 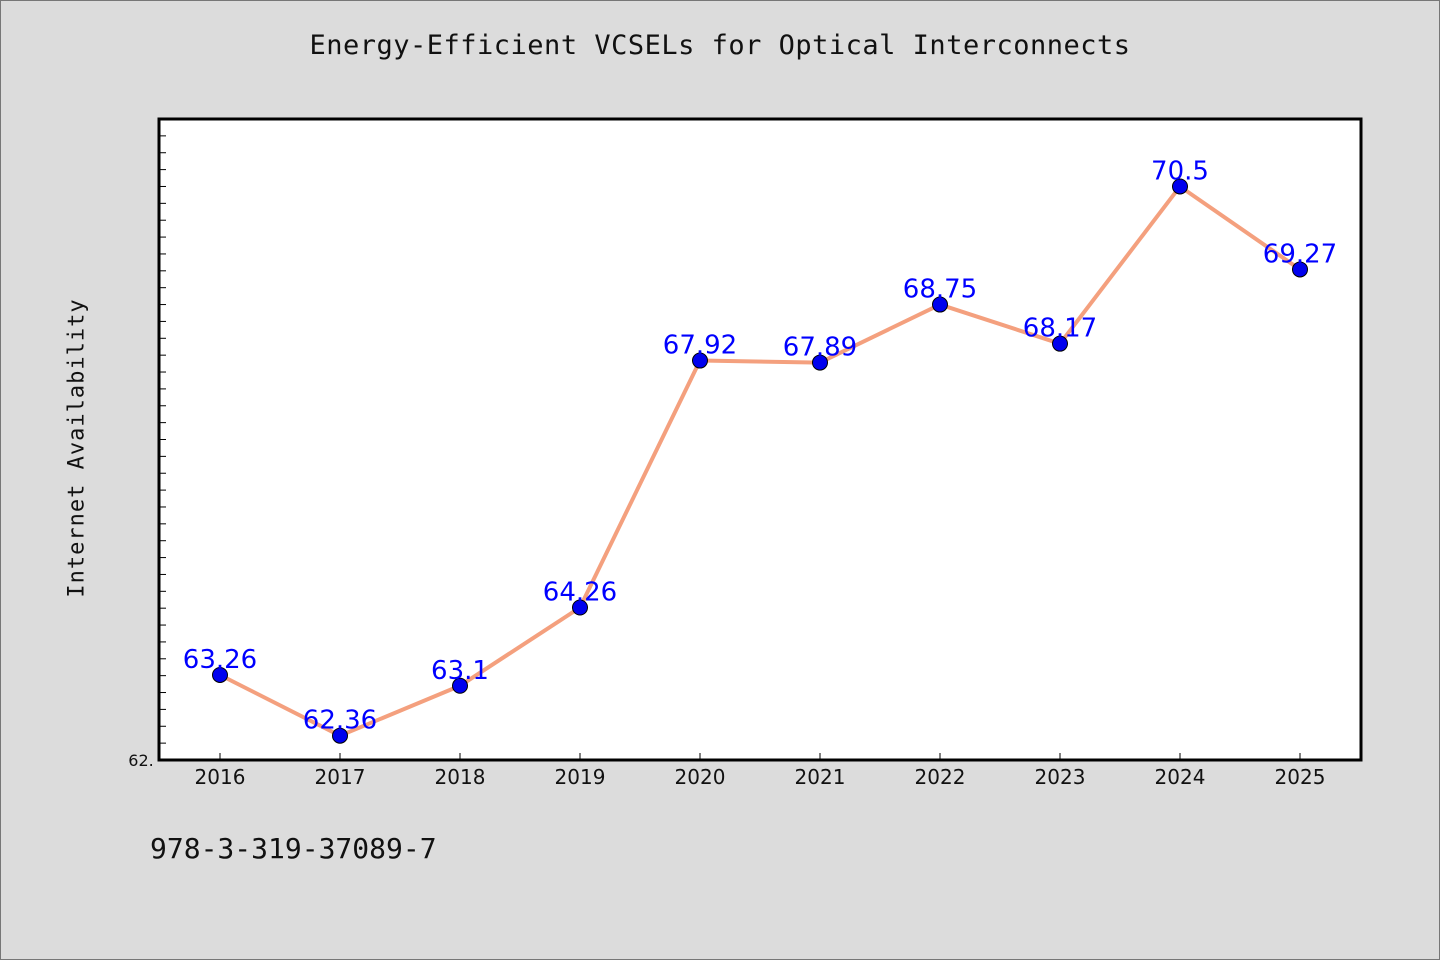 I want to click on x-tick-label: 2016, so click(x=220, y=777).